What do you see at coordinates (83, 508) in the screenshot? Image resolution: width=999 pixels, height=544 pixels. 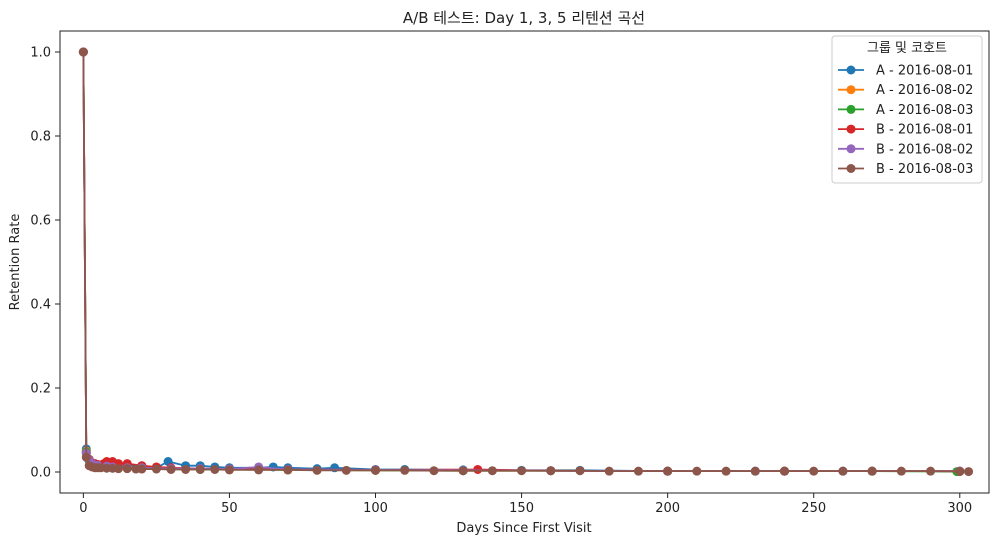 I see `x-tick-label: 0` at bounding box center [83, 508].